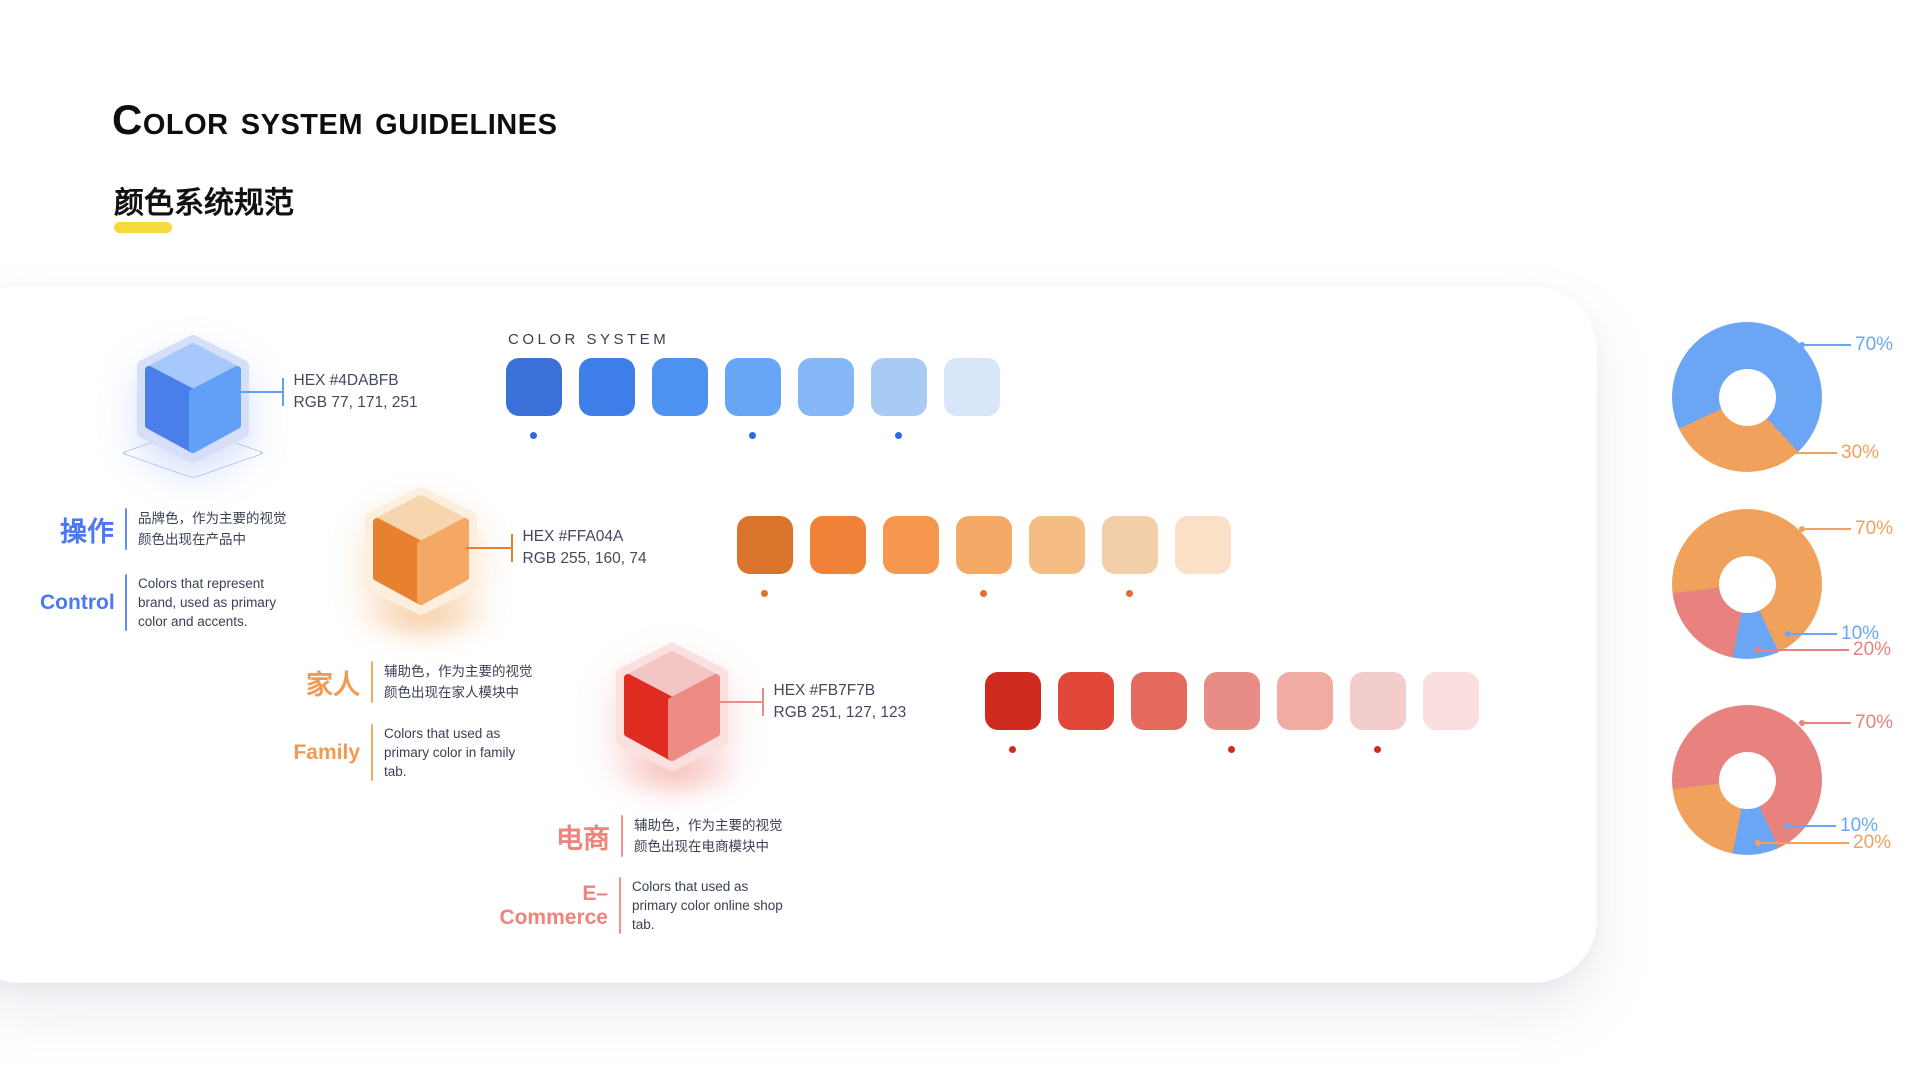 The height and width of the screenshot is (1080, 1920). Describe the element at coordinates (708, 836) in the screenshot. I see `ecommerce-zh-desc: 辅助色，作为主要的视觉 颜色出现在电商模块中` at that location.